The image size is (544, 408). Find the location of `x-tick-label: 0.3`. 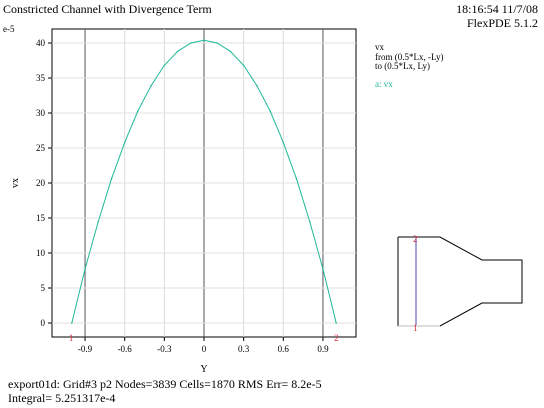

x-tick-label: 0.3 is located at coordinates (244, 349).